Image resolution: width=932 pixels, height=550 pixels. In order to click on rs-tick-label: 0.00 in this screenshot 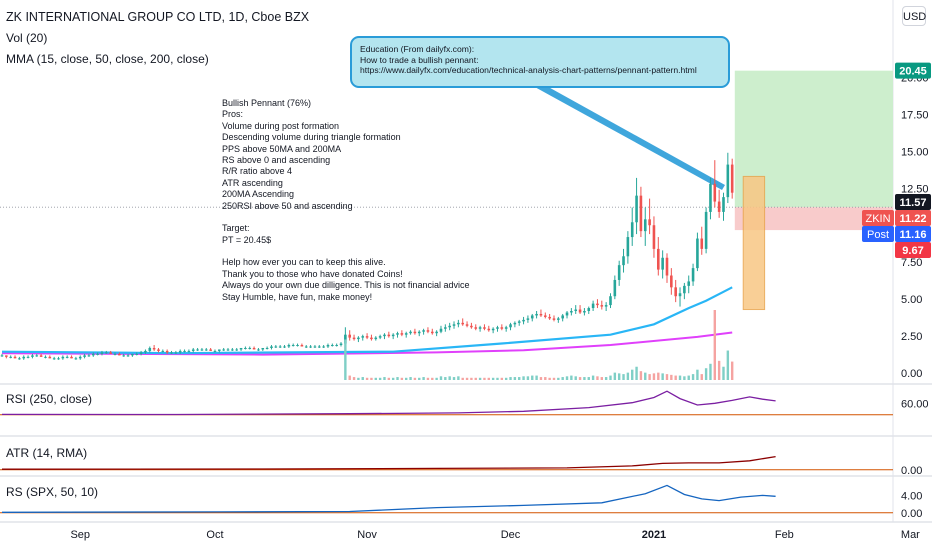, I will do `click(911, 514)`.